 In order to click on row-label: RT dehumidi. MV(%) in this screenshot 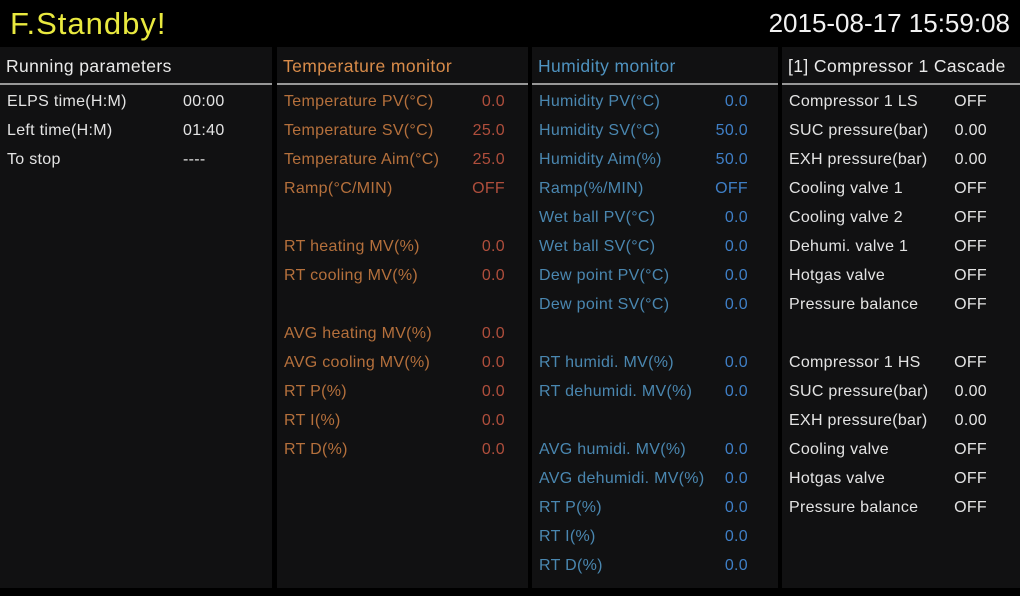, I will do `click(616, 391)`.